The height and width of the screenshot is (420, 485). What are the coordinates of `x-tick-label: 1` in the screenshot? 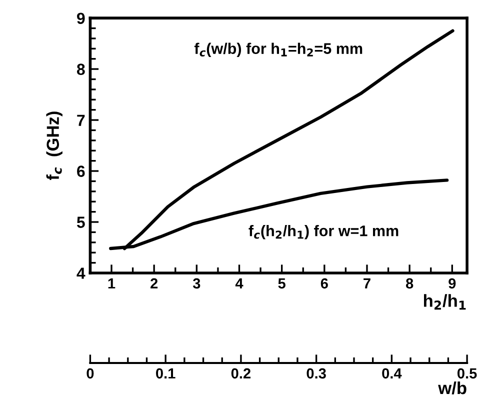 It's located at (112, 283).